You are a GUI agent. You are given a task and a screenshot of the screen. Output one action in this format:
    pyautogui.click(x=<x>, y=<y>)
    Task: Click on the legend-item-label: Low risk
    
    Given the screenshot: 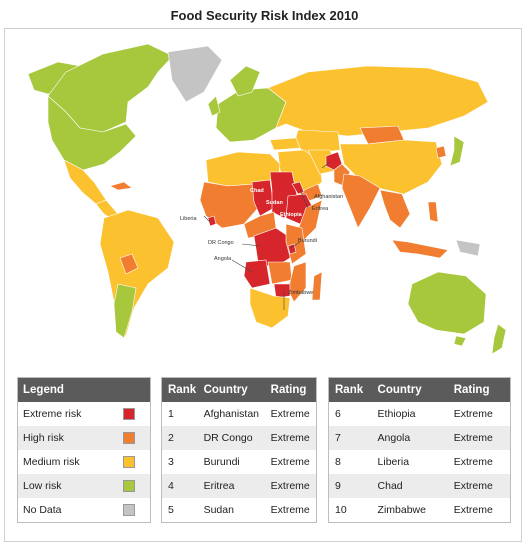 What is the action you would take?
    pyautogui.click(x=42, y=486)
    